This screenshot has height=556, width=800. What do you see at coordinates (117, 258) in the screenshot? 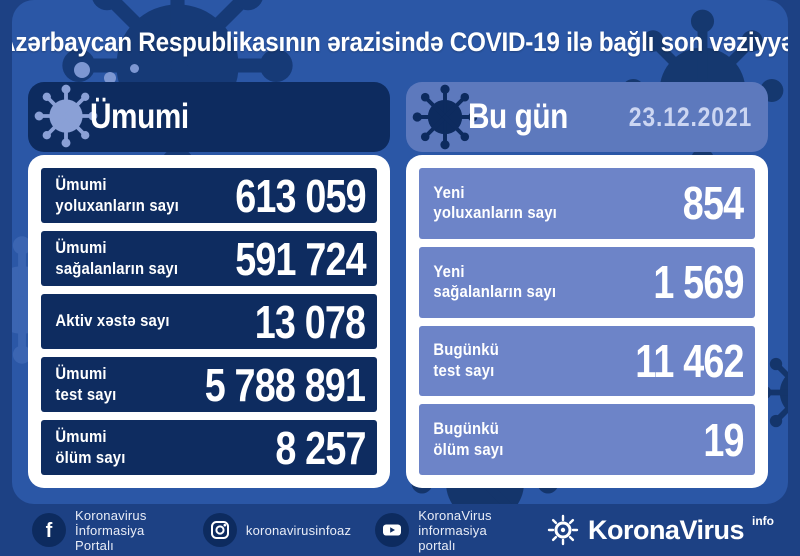
I see `stat-label: Ümumi sağalanların sayı` at bounding box center [117, 258].